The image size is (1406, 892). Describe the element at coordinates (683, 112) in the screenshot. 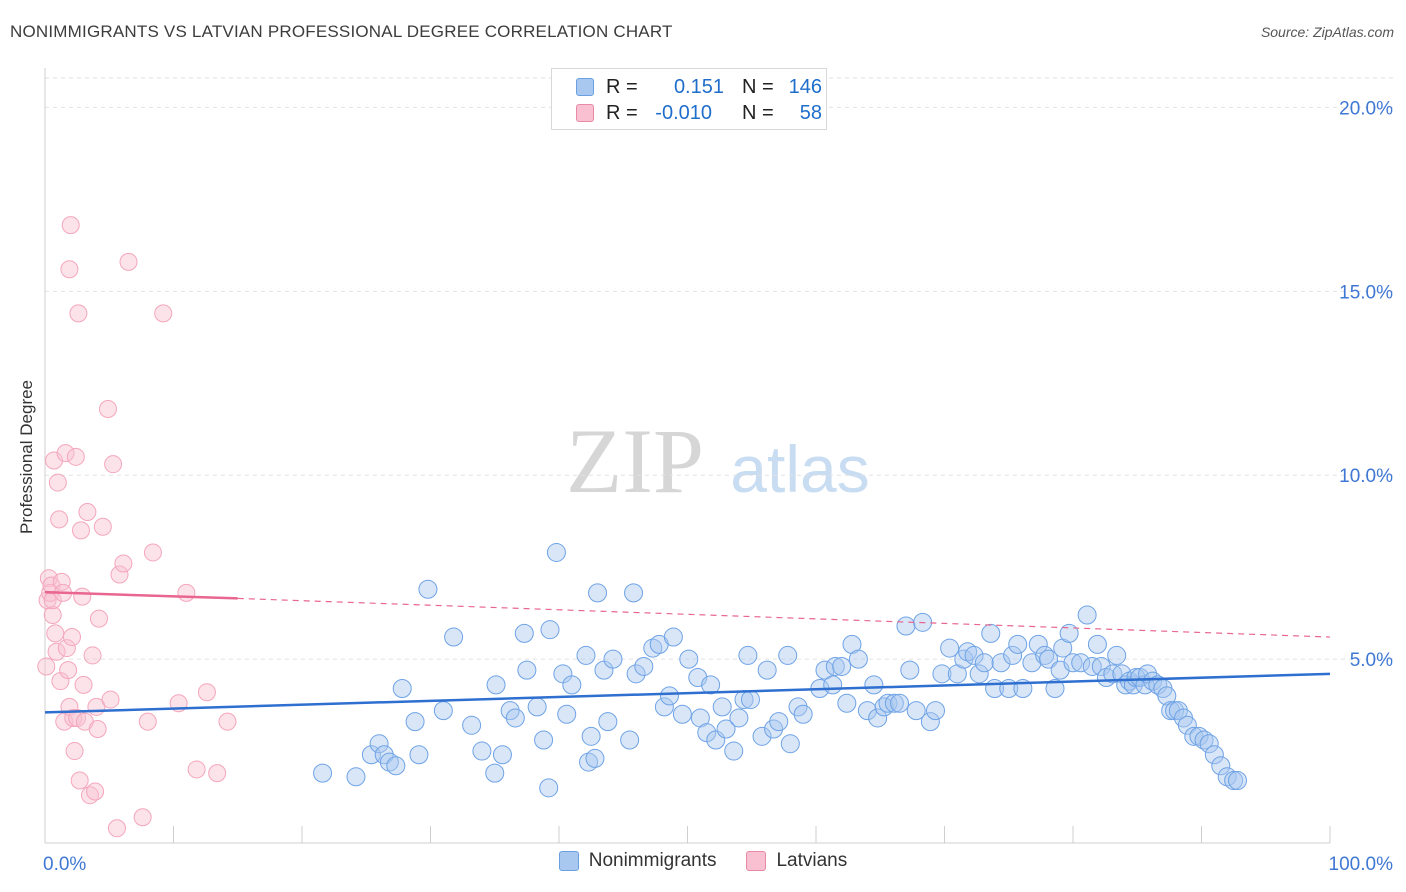

I see `legend-r-value: -0.010` at that location.